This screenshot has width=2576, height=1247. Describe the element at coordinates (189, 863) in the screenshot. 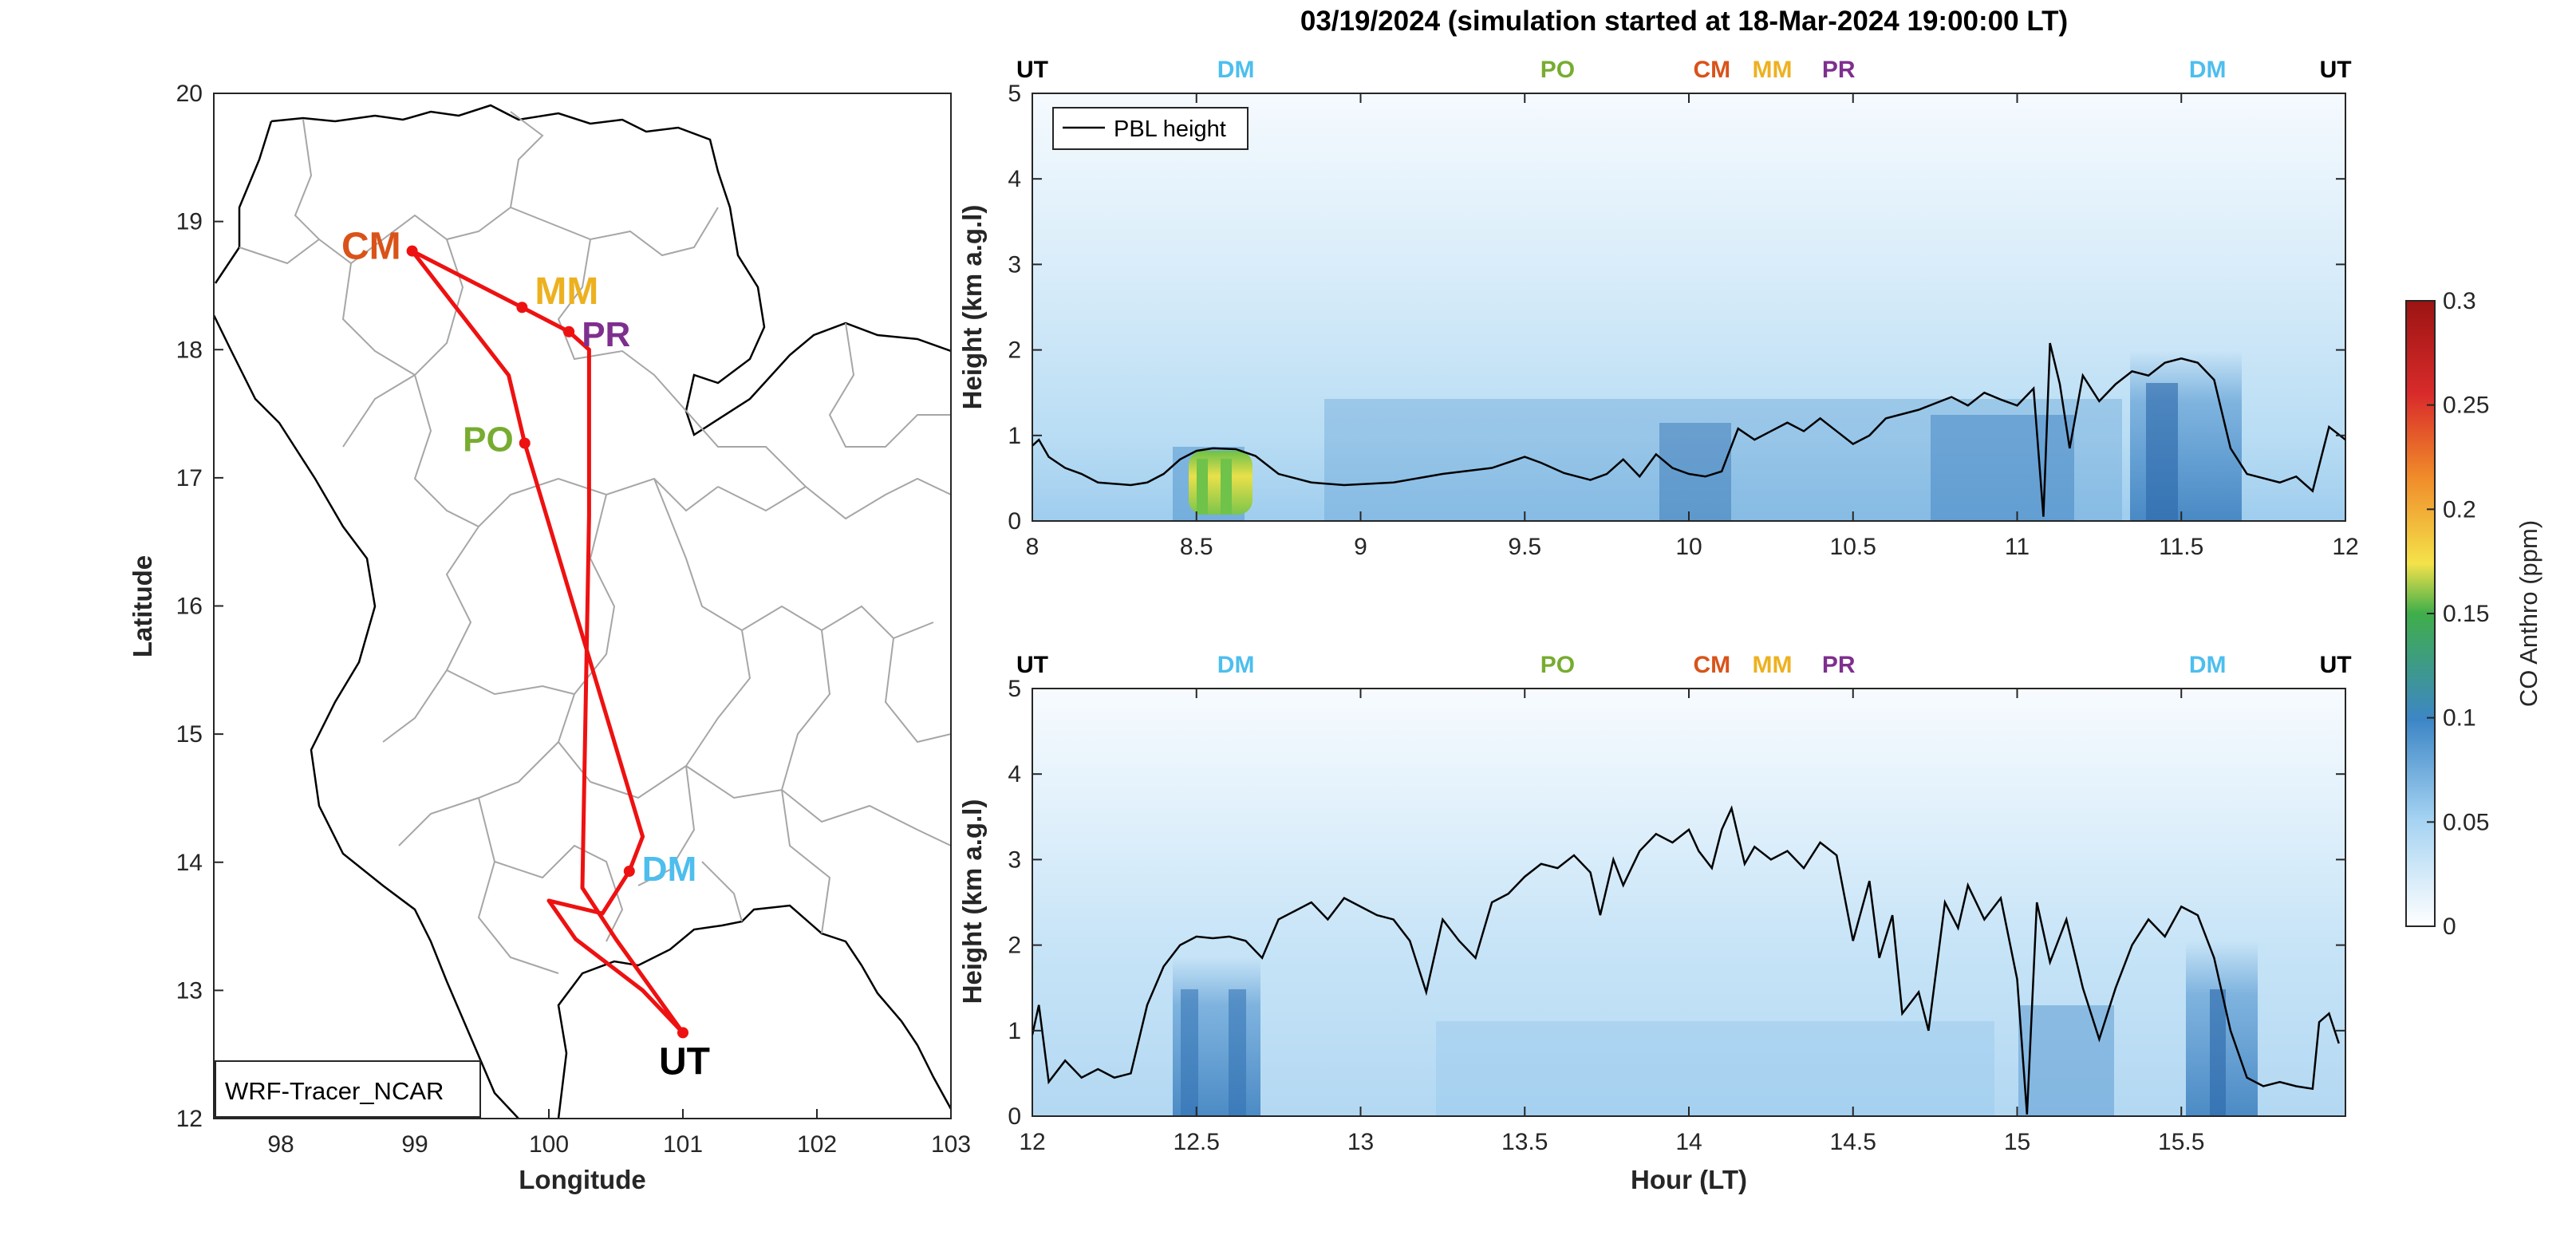

I see `map-y-tick-label: 14` at that location.